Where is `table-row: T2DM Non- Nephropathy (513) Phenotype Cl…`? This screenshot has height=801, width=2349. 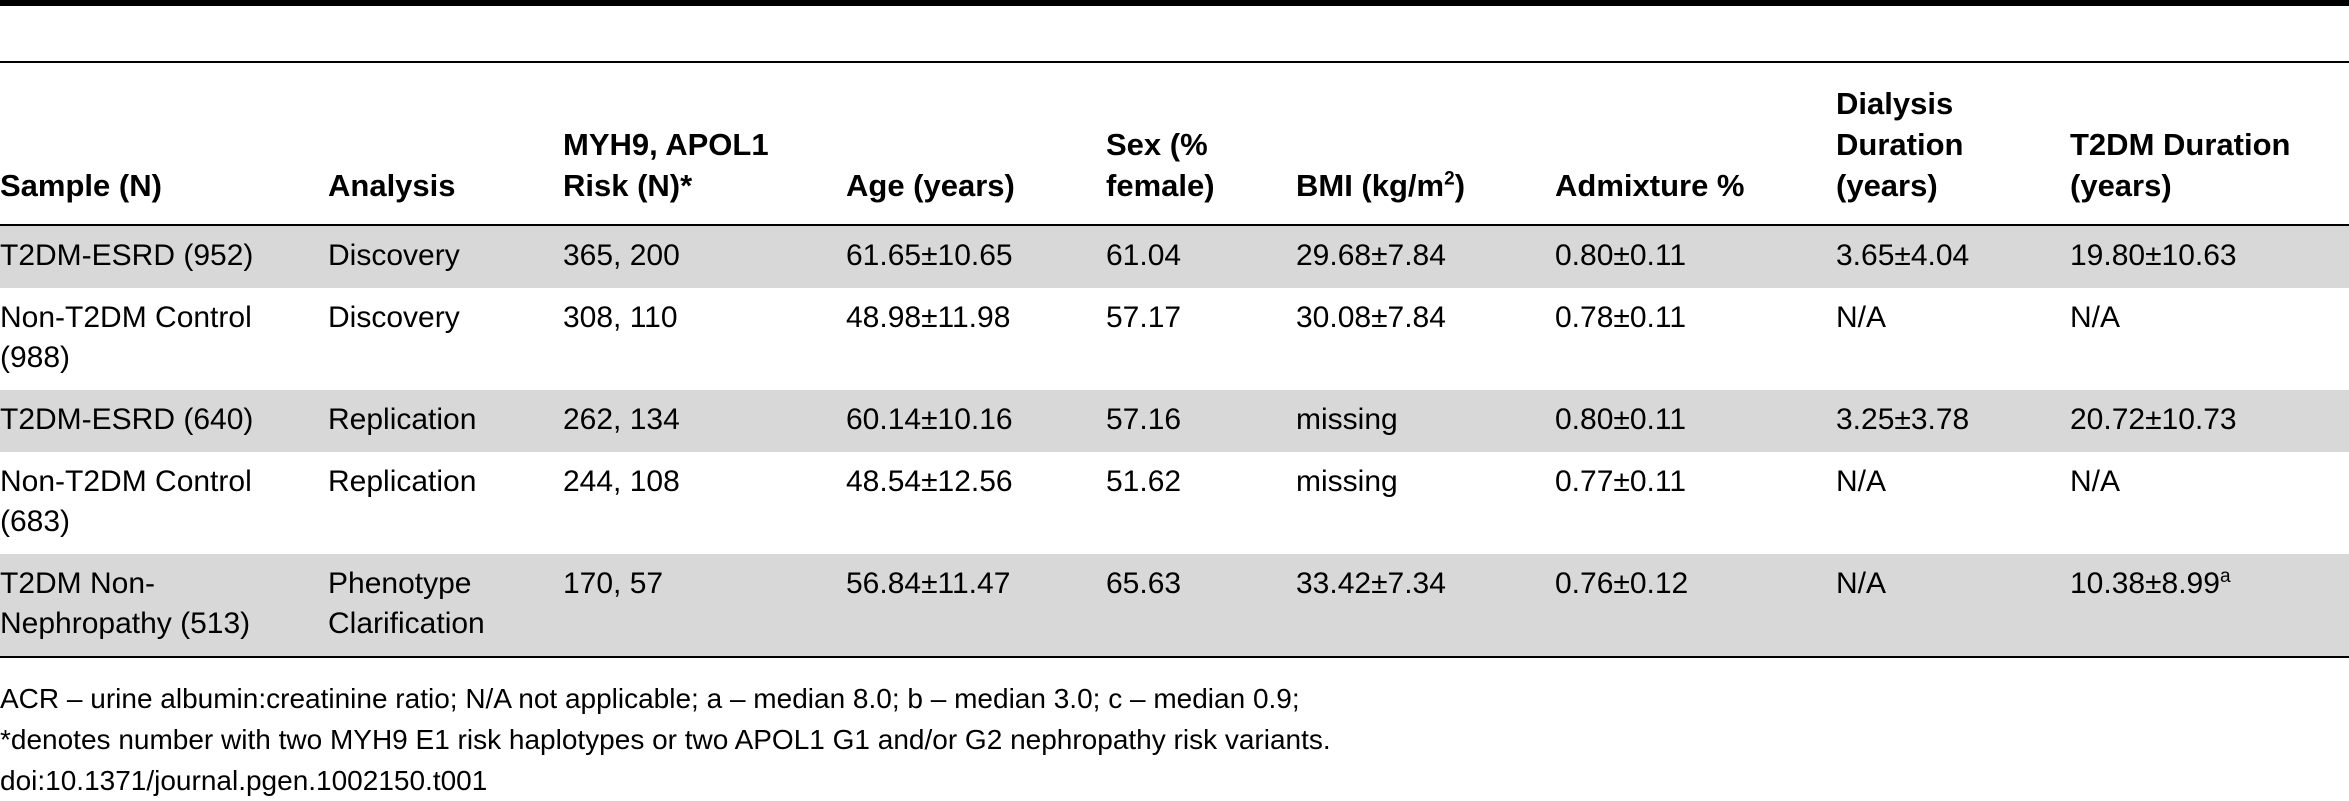
table-row: T2DM Non- Nephropathy (513) Phenotype Cl… is located at coordinates (1174, 605).